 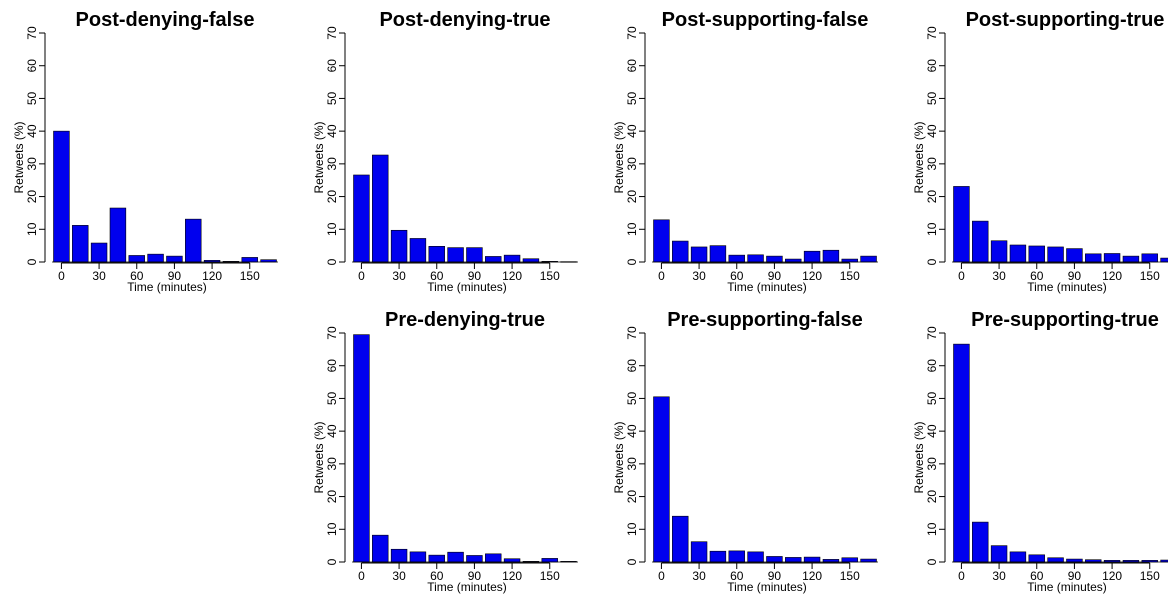 What do you see at coordinates (1065, 20) in the screenshot?
I see `chart-title: Post-supporting-true` at bounding box center [1065, 20].